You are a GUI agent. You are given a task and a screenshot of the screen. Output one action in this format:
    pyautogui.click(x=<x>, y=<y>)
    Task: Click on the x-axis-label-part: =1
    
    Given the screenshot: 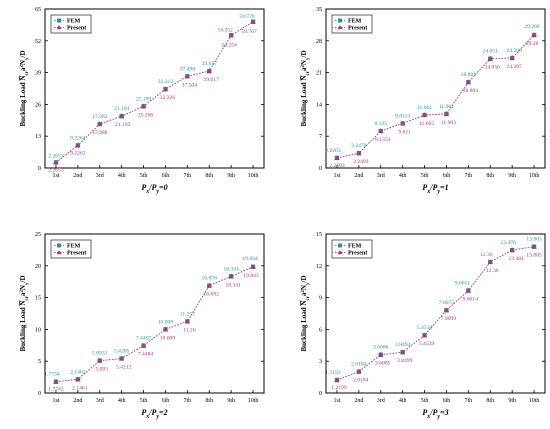 What is the action you would take?
    pyautogui.click(x=444, y=187)
    